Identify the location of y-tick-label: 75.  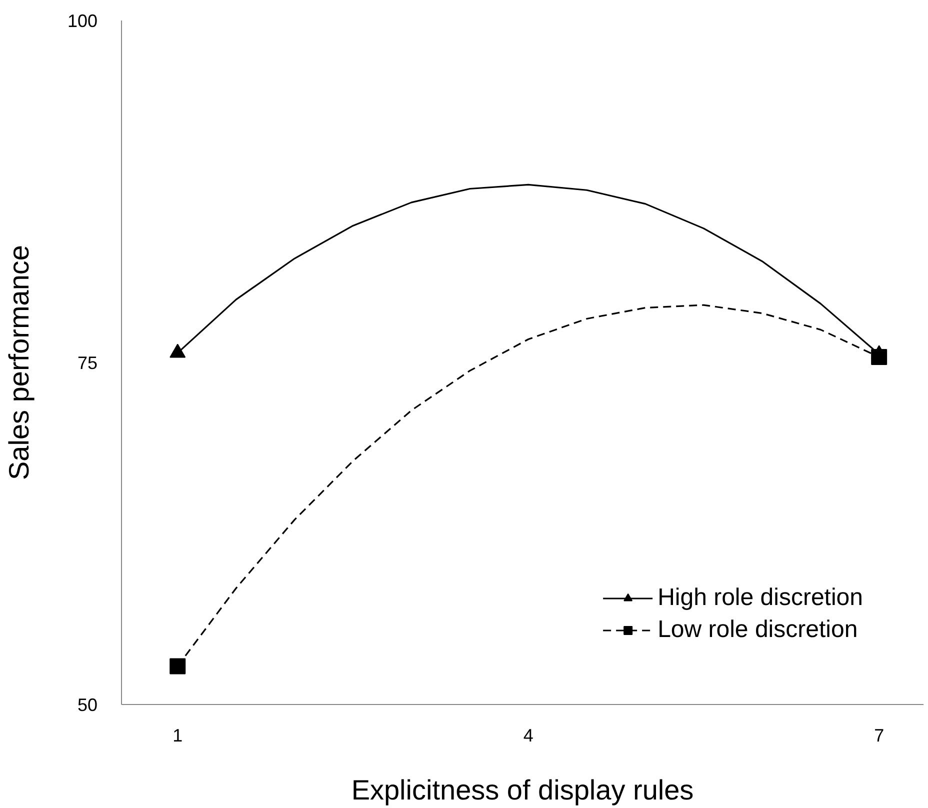
(87, 363).